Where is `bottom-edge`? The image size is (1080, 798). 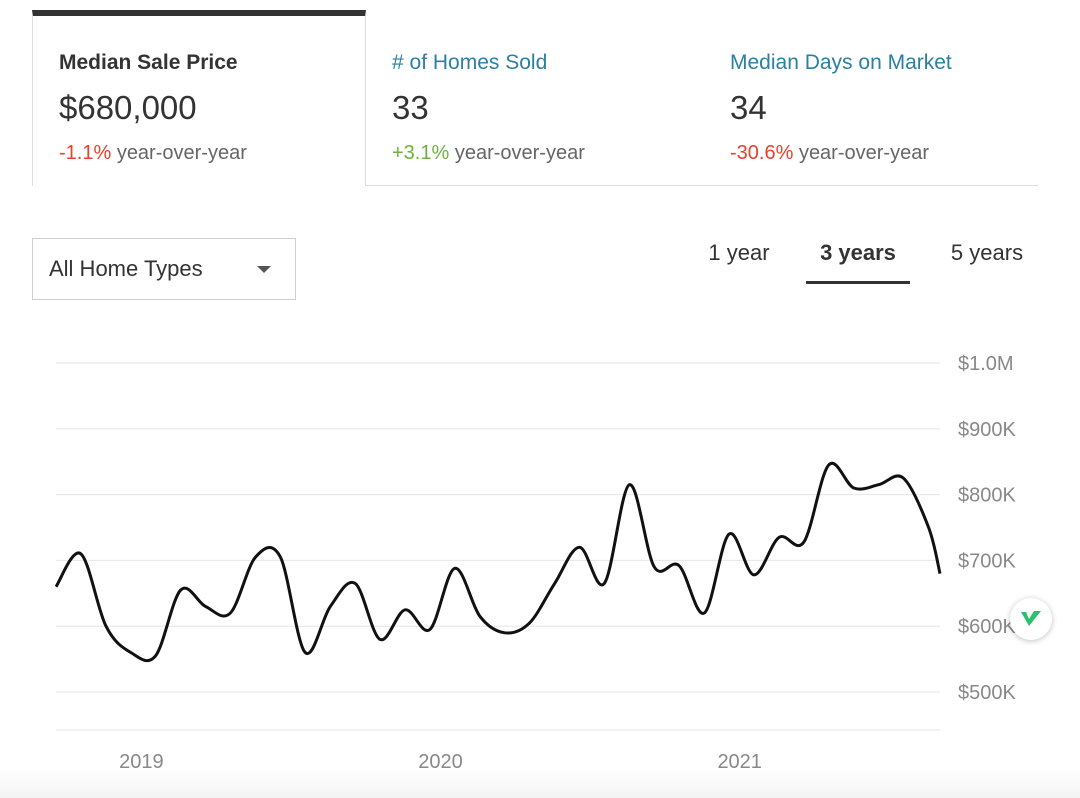 bottom-edge is located at coordinates (540, 784).